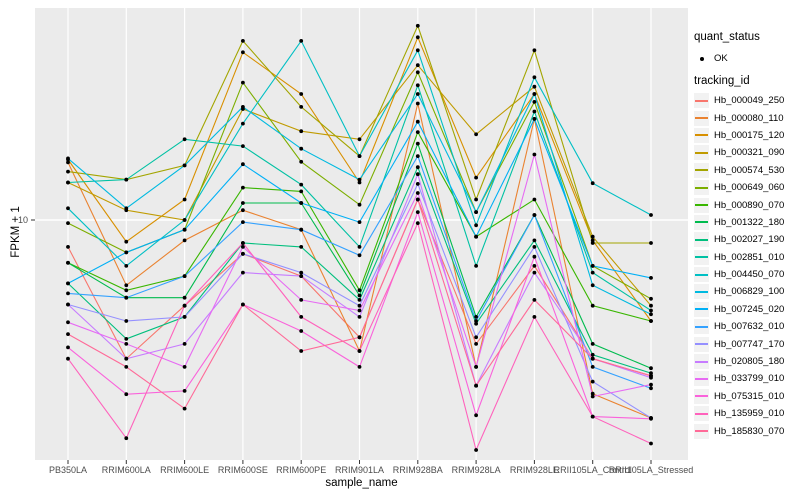 The width and height of the screenshot is (800, 500). I want to click on legend-item-label: Hb_007747_170, so click(749, 344).